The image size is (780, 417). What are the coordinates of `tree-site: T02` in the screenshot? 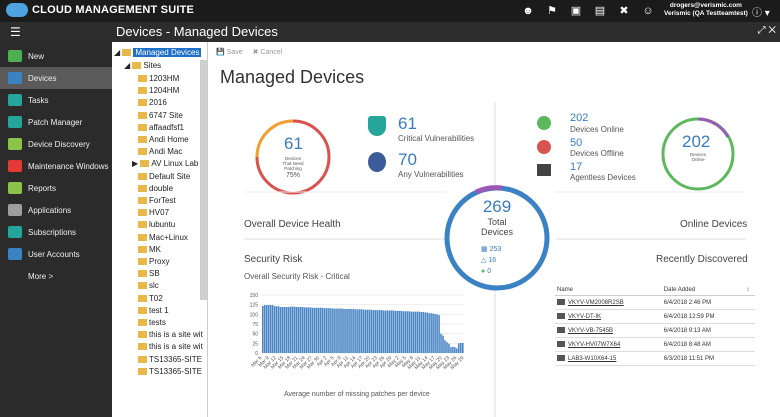 It's located at (150, 299).